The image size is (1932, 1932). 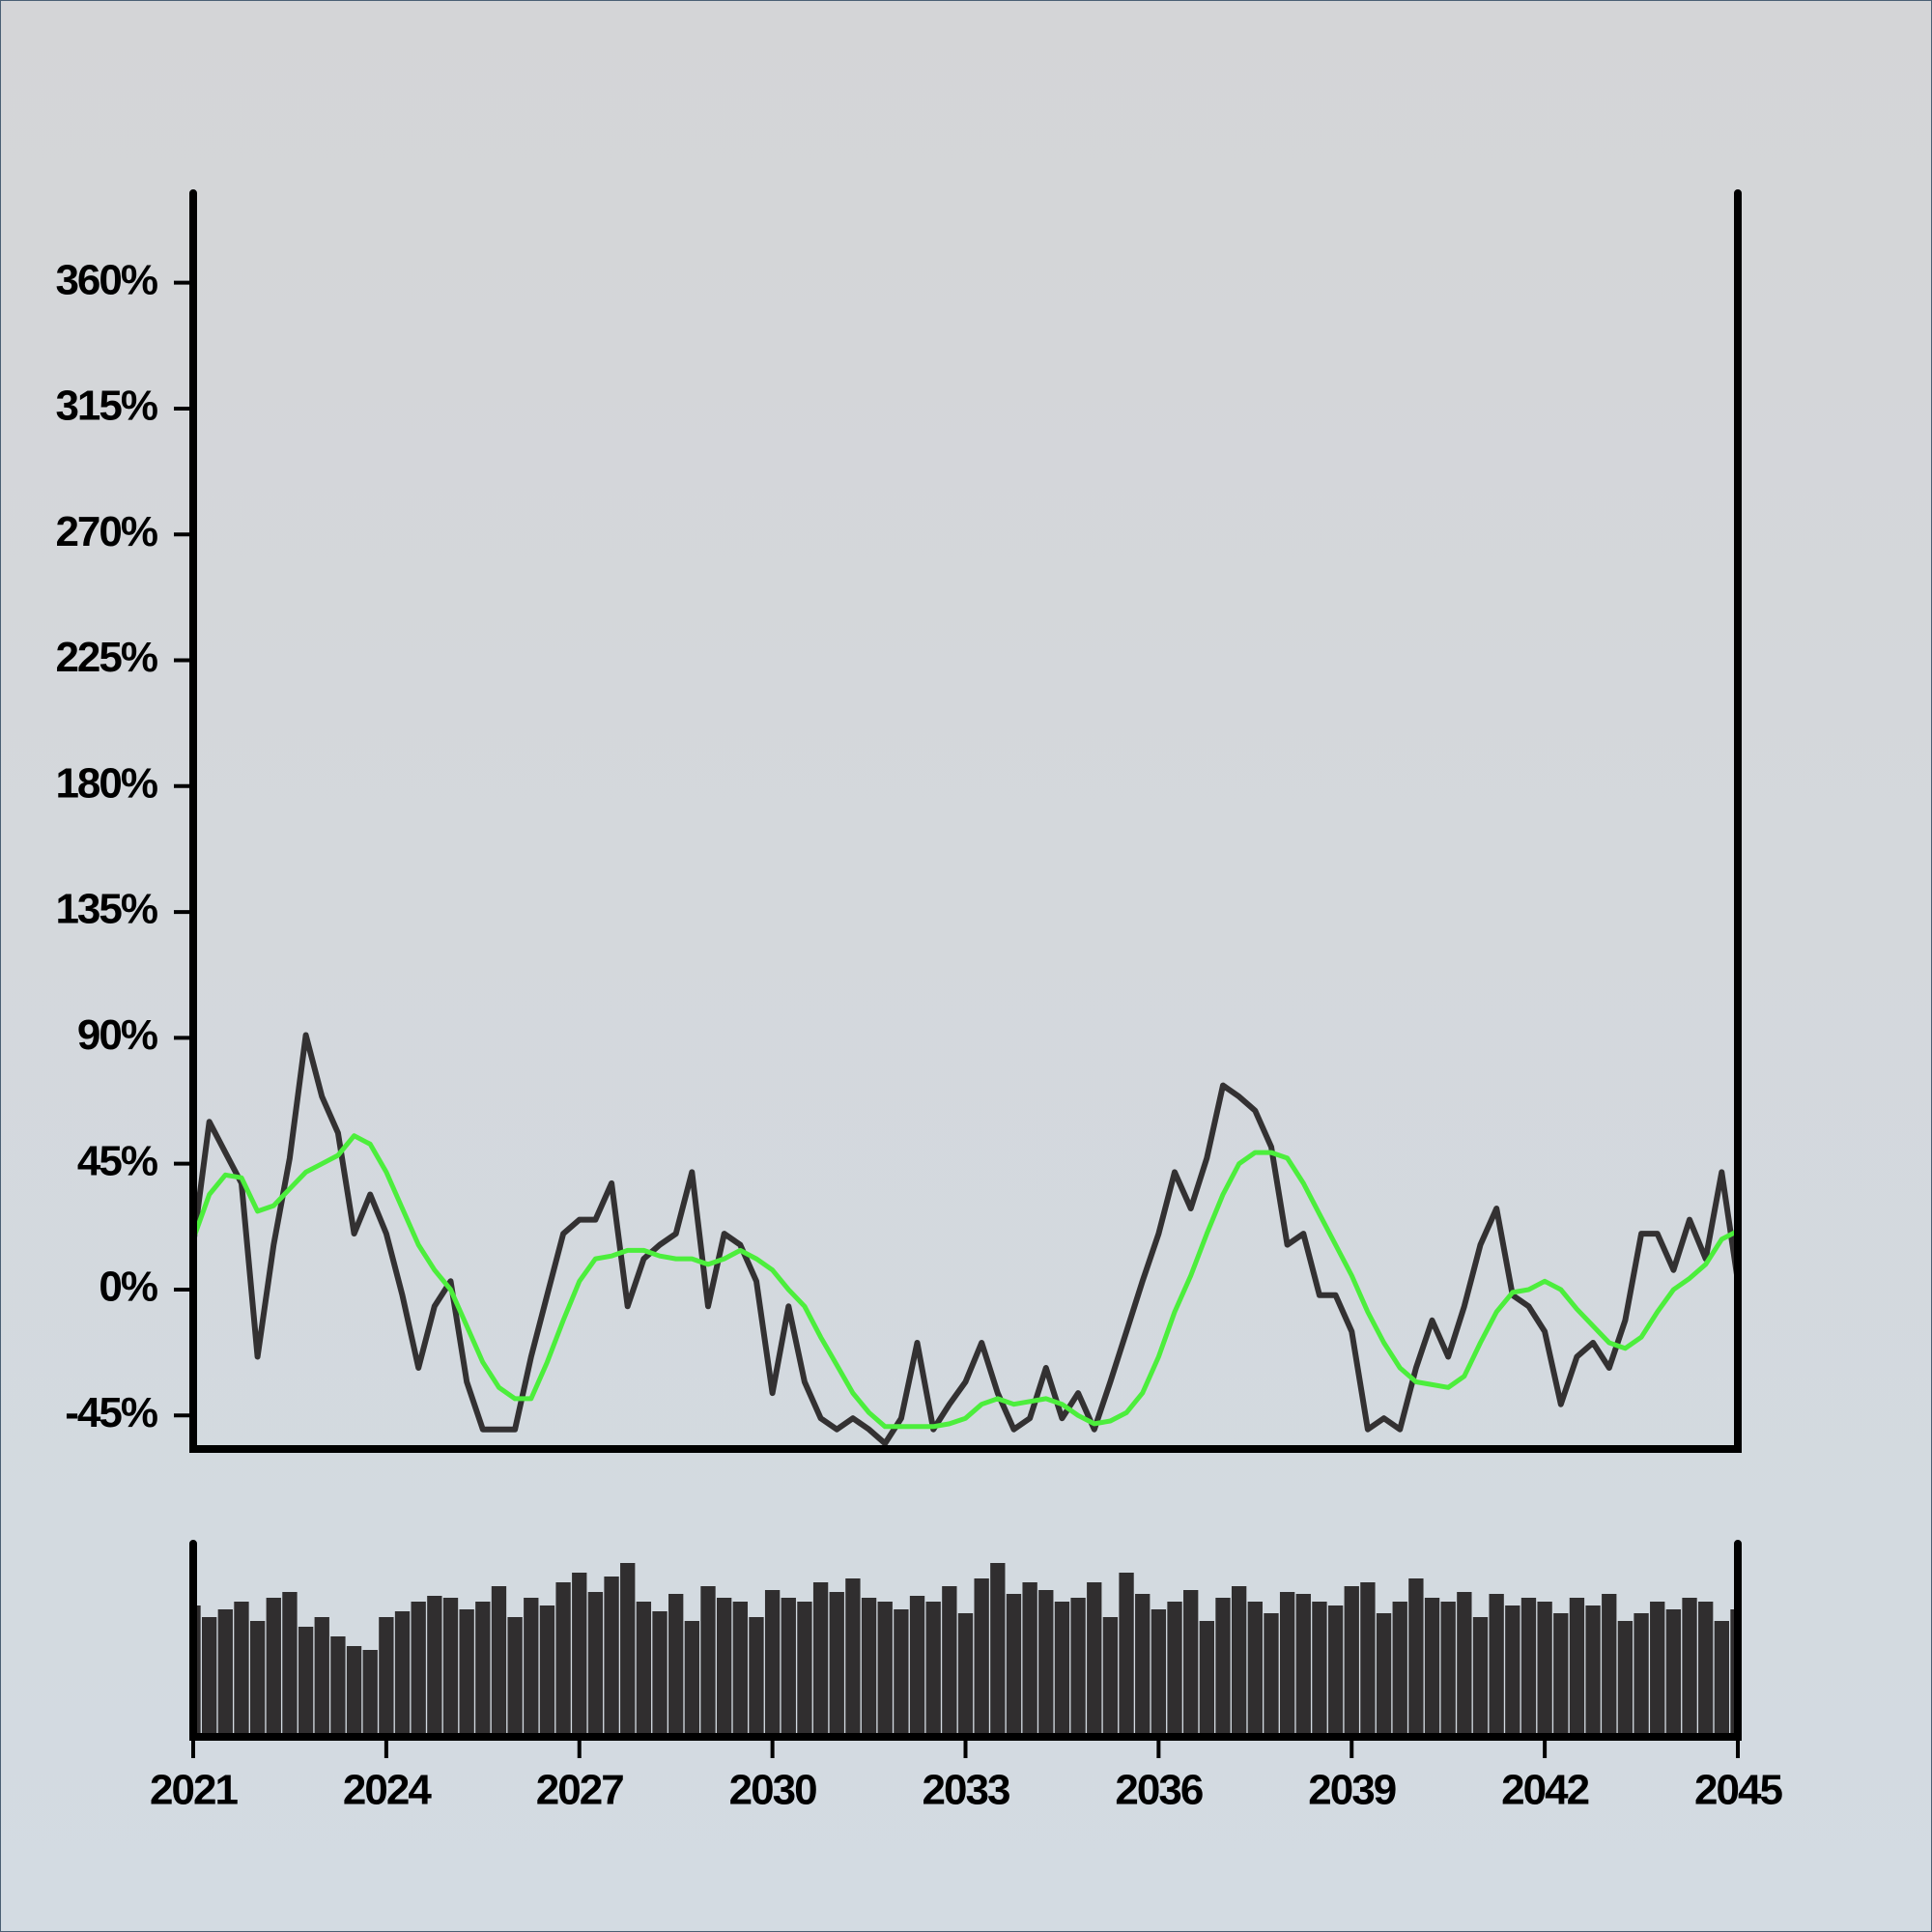 What do you see at coordinates (1738, 1790) in the screenshot?
I see `x-tick-label: 2045` at bounding box center [1738, 1790].